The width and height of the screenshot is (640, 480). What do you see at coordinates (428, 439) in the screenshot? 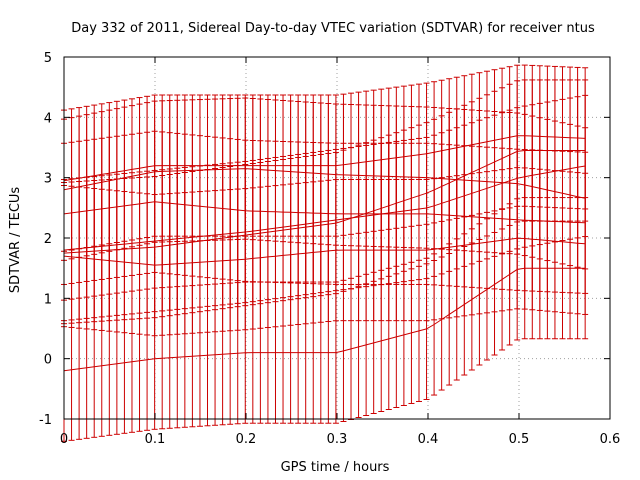
I see `x-tick-label: 0.4` at bounding box center [428, 439].